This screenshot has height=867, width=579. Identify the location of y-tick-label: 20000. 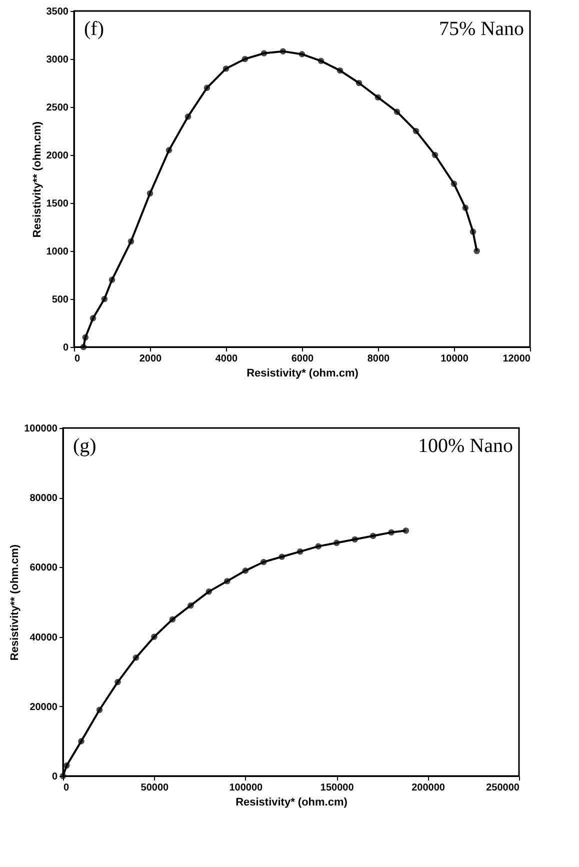
(44, 707).